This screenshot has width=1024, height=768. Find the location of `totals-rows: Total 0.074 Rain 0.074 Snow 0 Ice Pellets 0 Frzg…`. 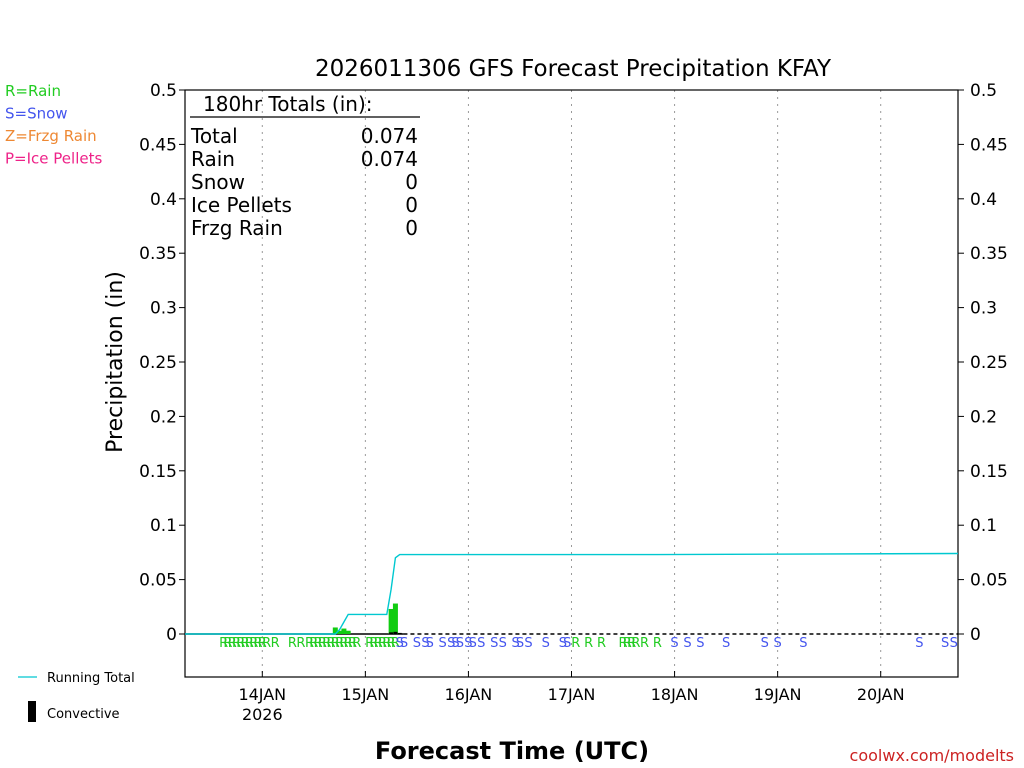

totals-rows: Total 0.074 Rain 0.074 Snow 0 Ice Pellets 0 Frzg… is located at coordinates (304, 182).